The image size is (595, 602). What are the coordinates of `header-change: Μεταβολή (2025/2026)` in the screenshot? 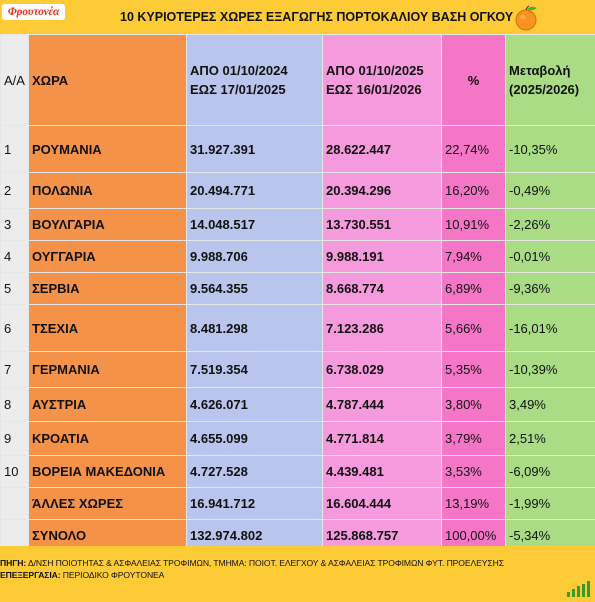 It's located at (550, 80).